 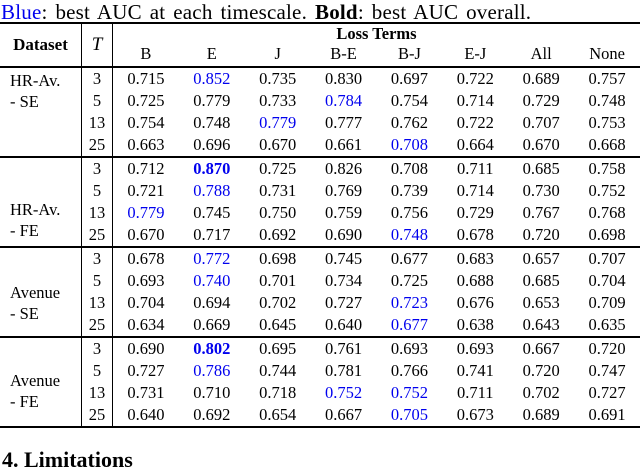 What do you see at coordinates (24, 230) in the screenshot?
I see `dataset-label-line: - FE` at bounding box center [24, 230].